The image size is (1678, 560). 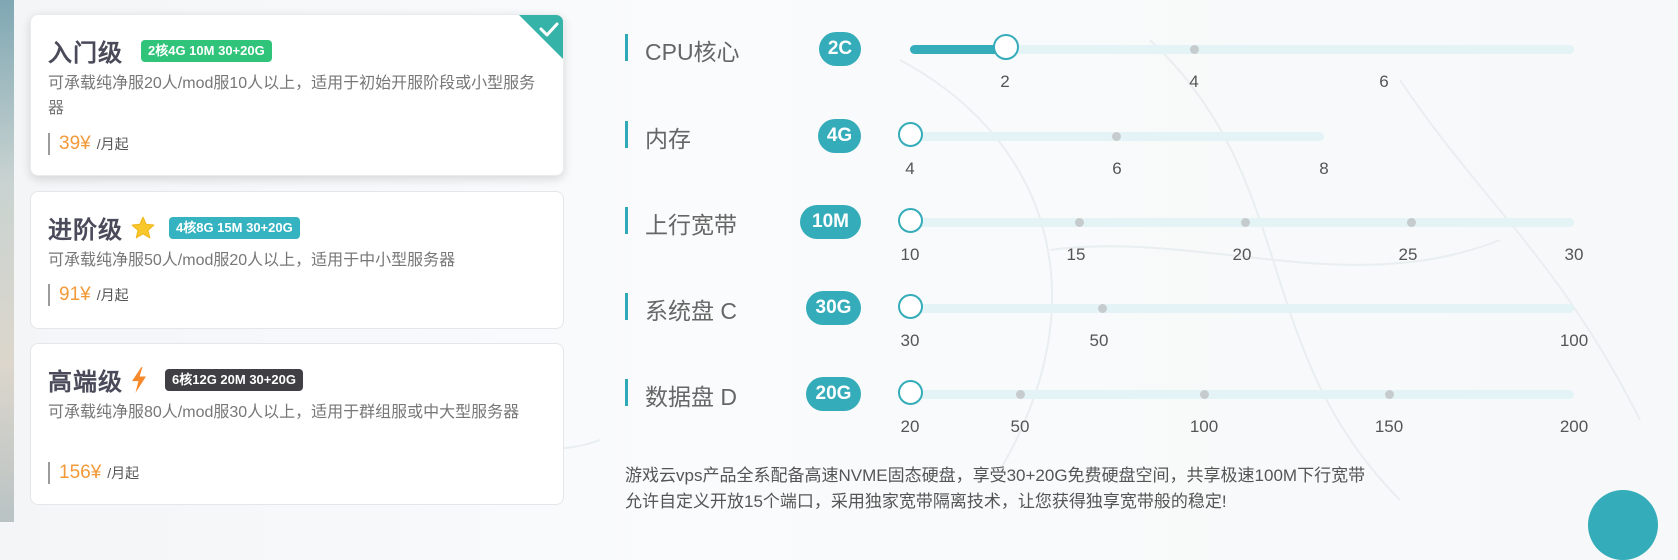 What do you see at coordinates (1076, 254) in the screenshot?
I see `slider-tick-label: 15` at bounding box center [1076, 254].